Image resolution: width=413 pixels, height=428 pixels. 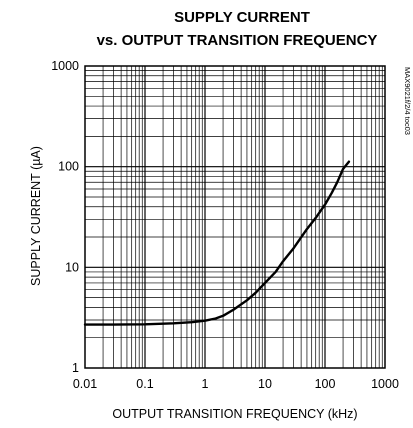 What do you see at coordinates (68, 167) in the screenshot?
I see `y-tick-label: 100` at bounding box center [68, 167].